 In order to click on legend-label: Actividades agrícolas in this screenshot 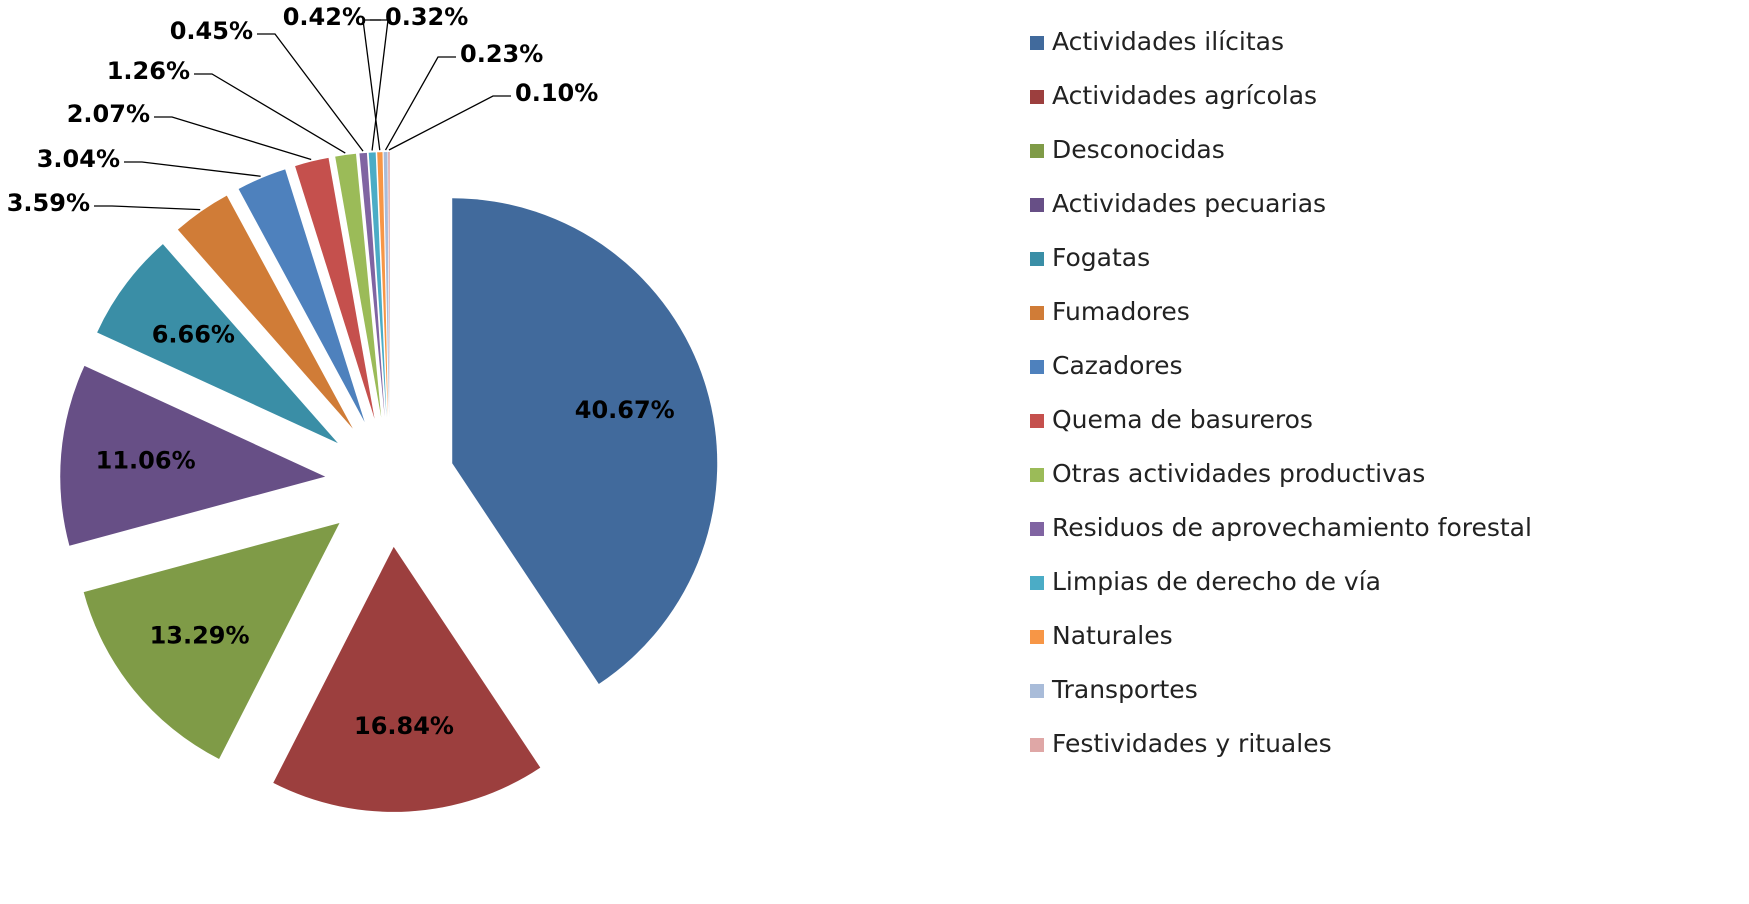, I will do `click(1184, 95)`.